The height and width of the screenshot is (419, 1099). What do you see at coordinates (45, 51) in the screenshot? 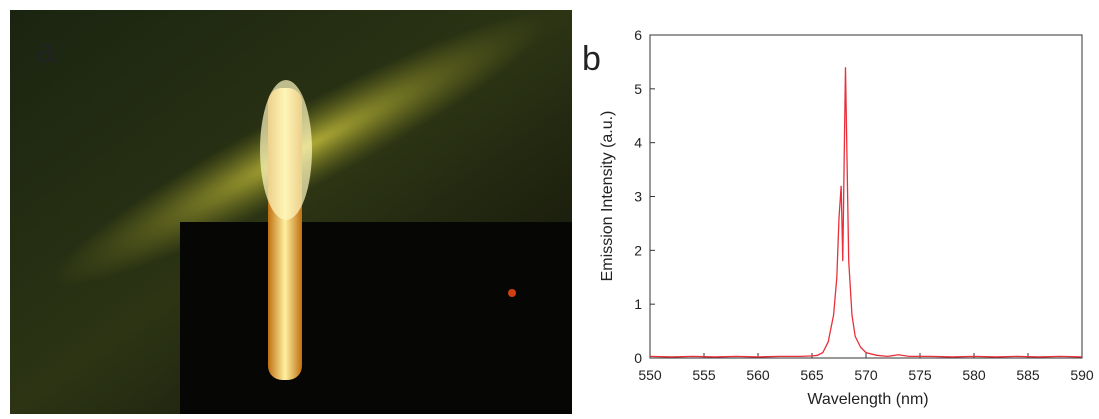
I see `panel-label: a` at bounding box center [45, 51].